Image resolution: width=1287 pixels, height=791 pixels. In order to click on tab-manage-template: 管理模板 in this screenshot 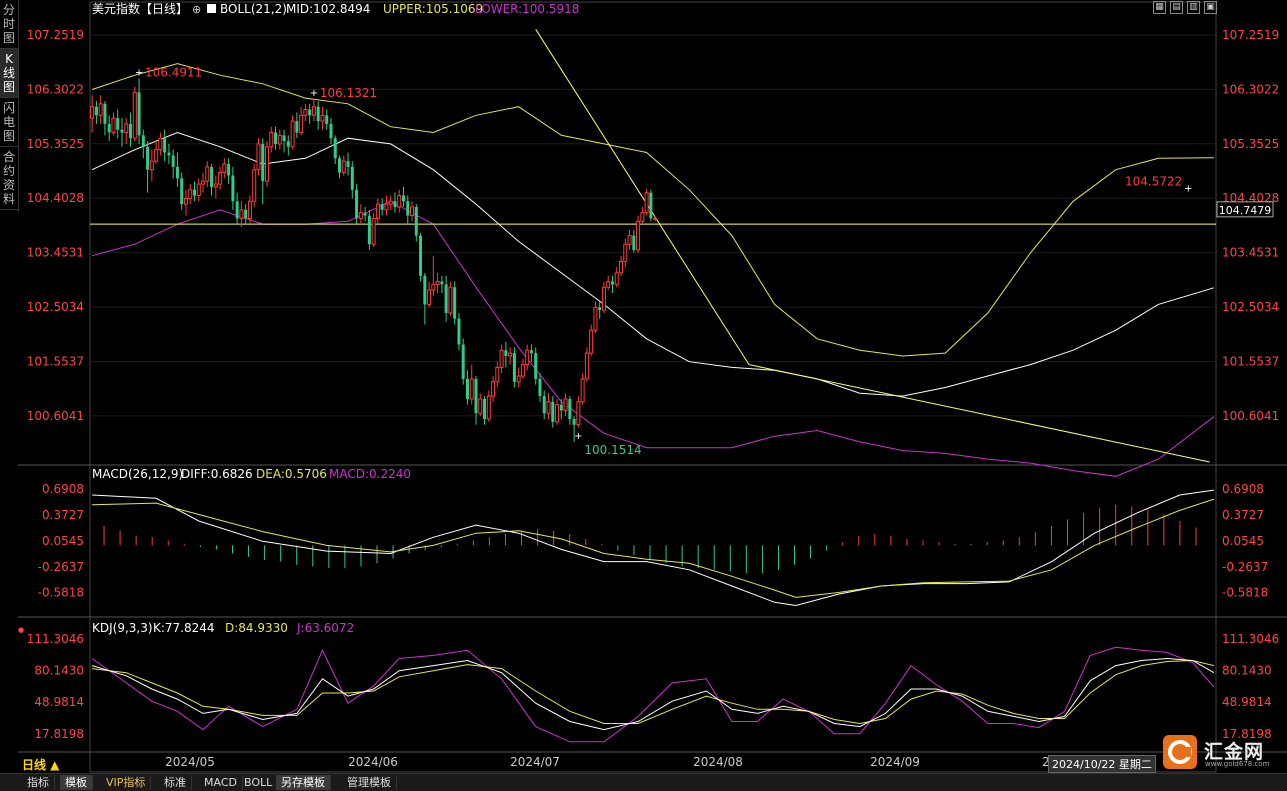, I will do `click(369, 782)`.